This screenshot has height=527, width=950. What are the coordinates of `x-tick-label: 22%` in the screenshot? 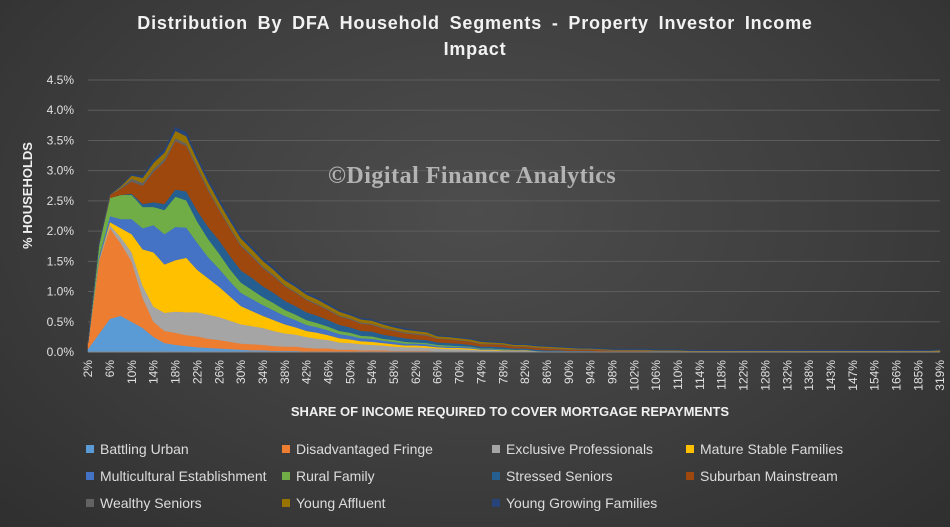 It's located at (197, 372).